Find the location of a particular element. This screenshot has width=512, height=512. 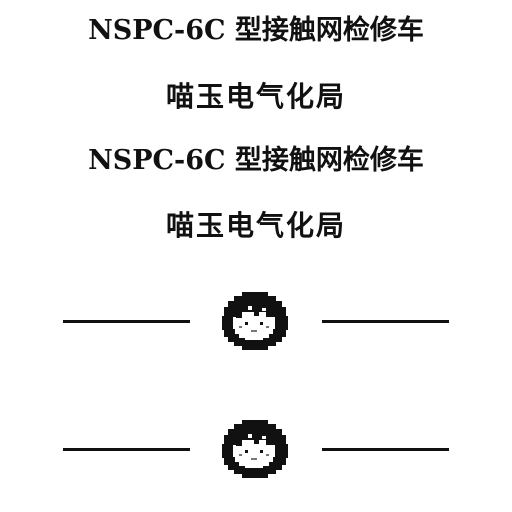

title-organization-line-2: 喵玉电气化局 is located at coordinates (255, 225).